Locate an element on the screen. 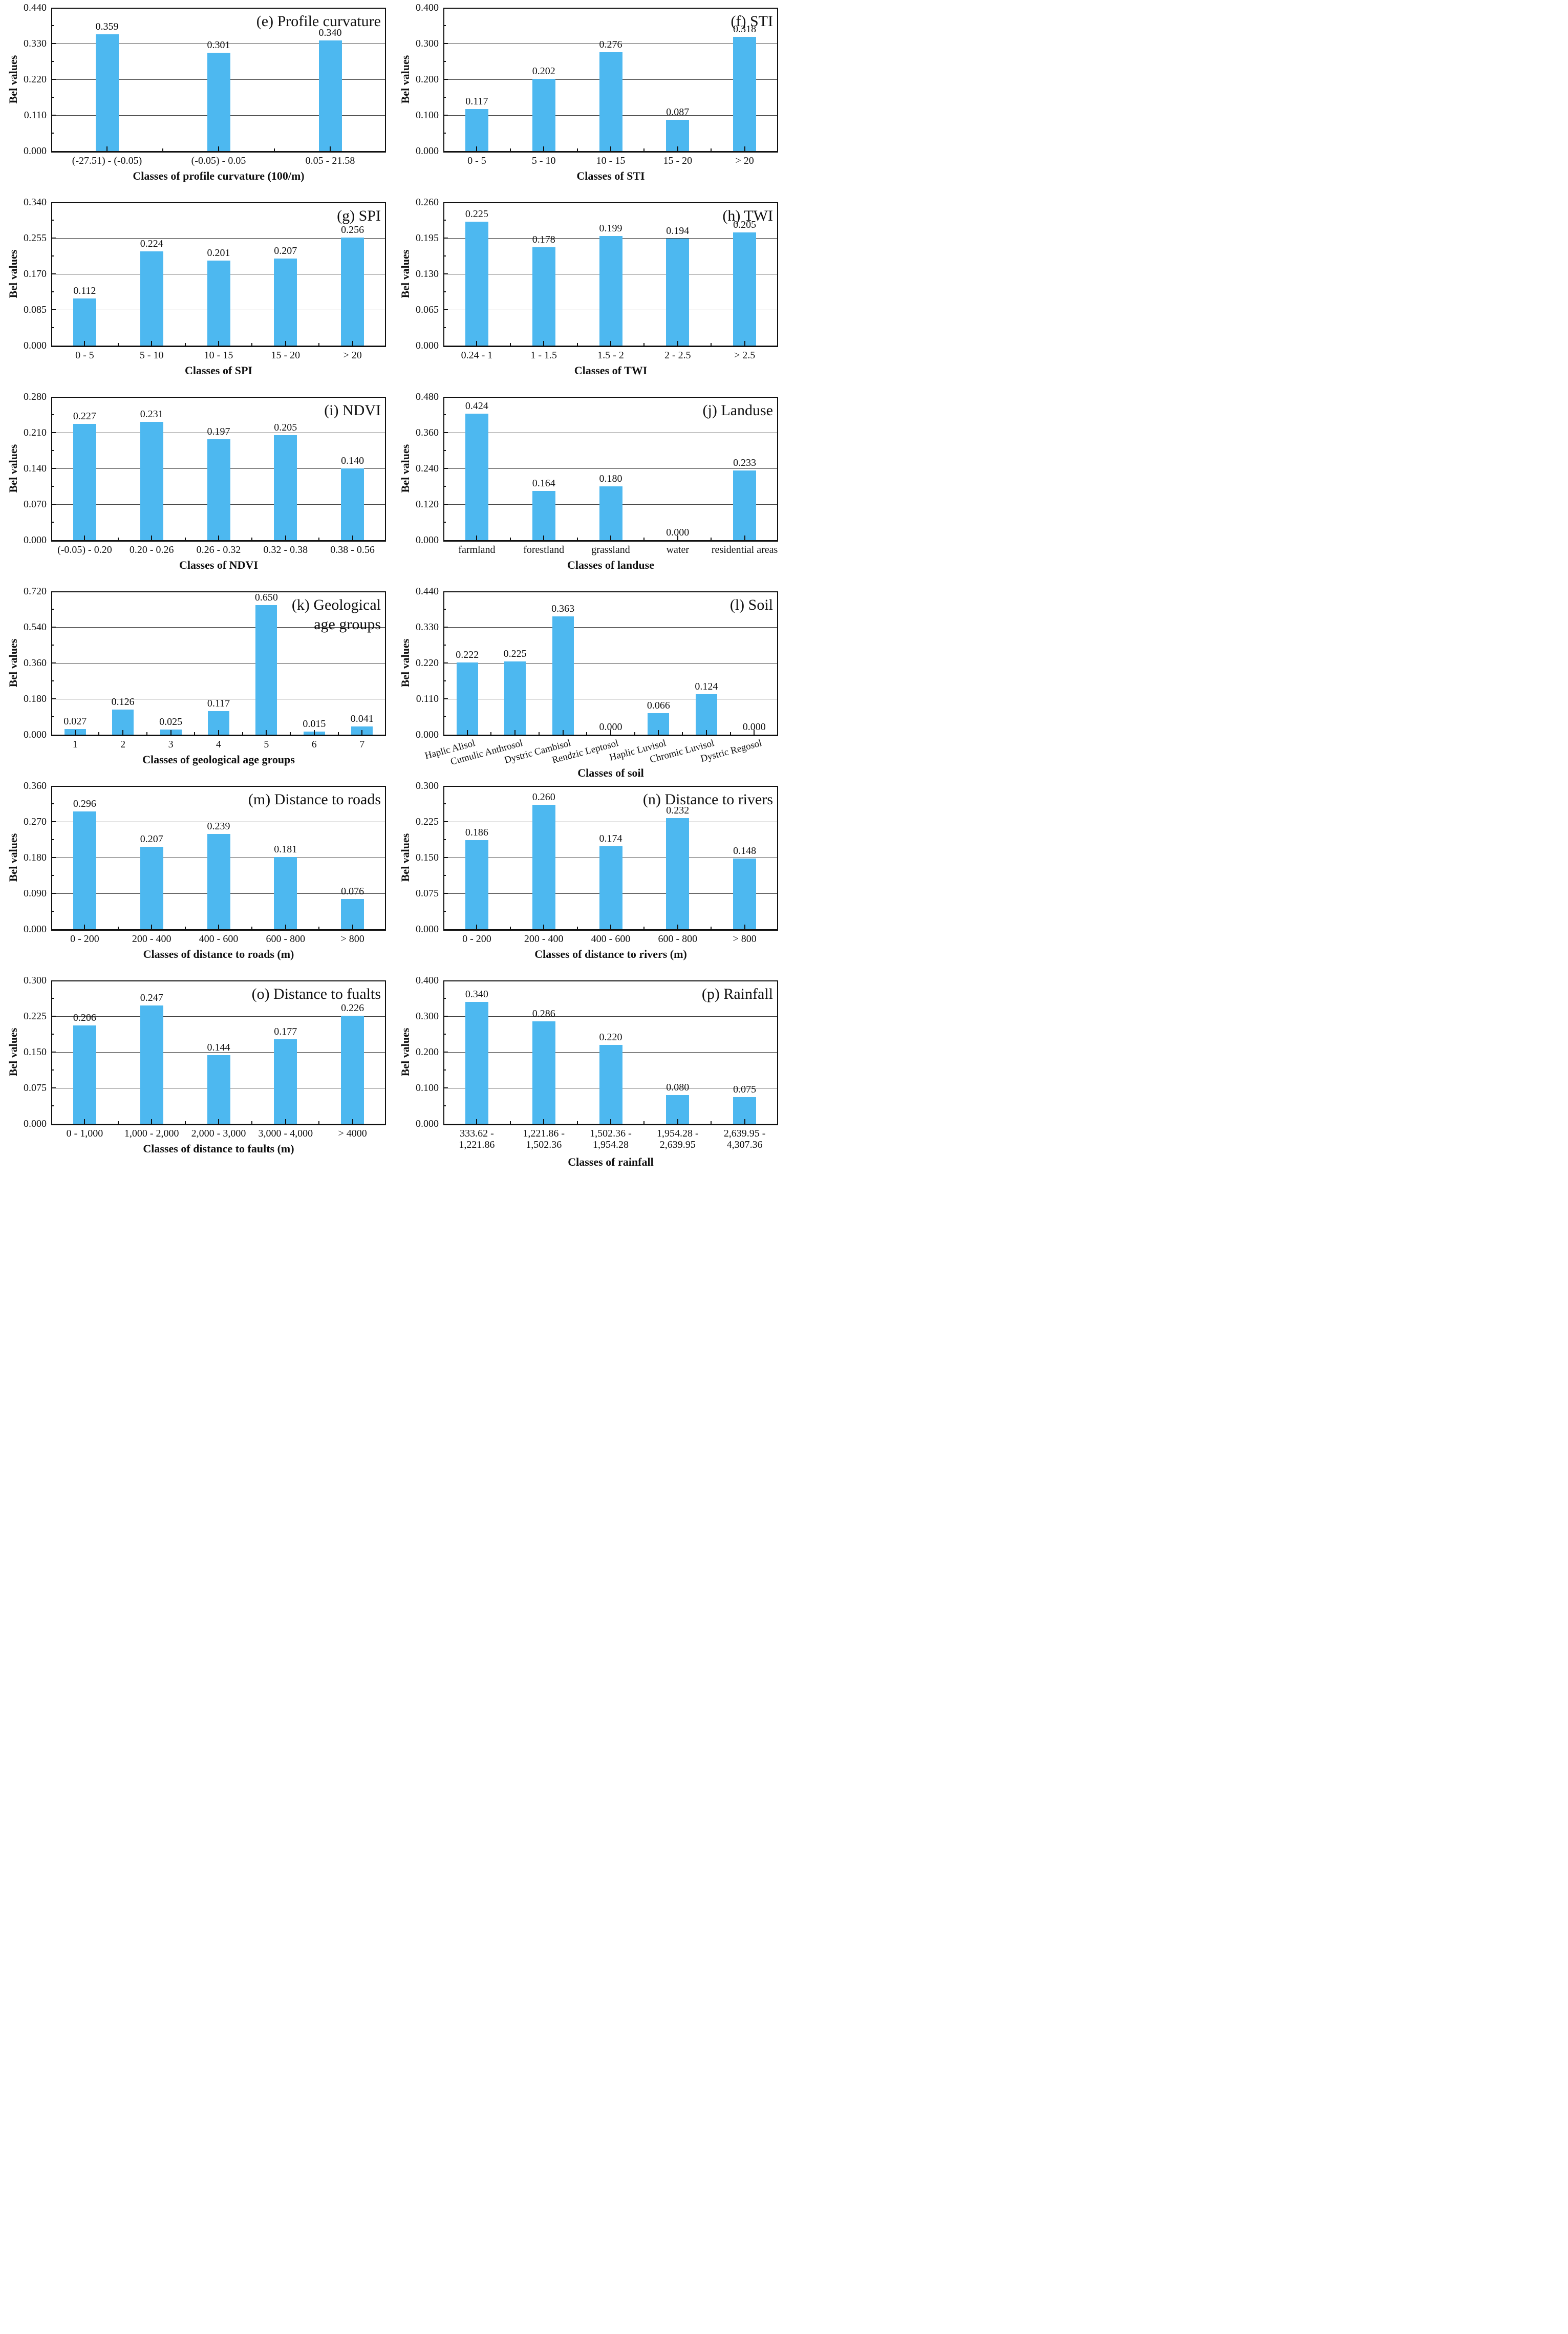 Image resolution: width=1568 pixels, height=2334 pixels. x-axis-title: Classes of rainfall is located at coordinates (611, 1161).